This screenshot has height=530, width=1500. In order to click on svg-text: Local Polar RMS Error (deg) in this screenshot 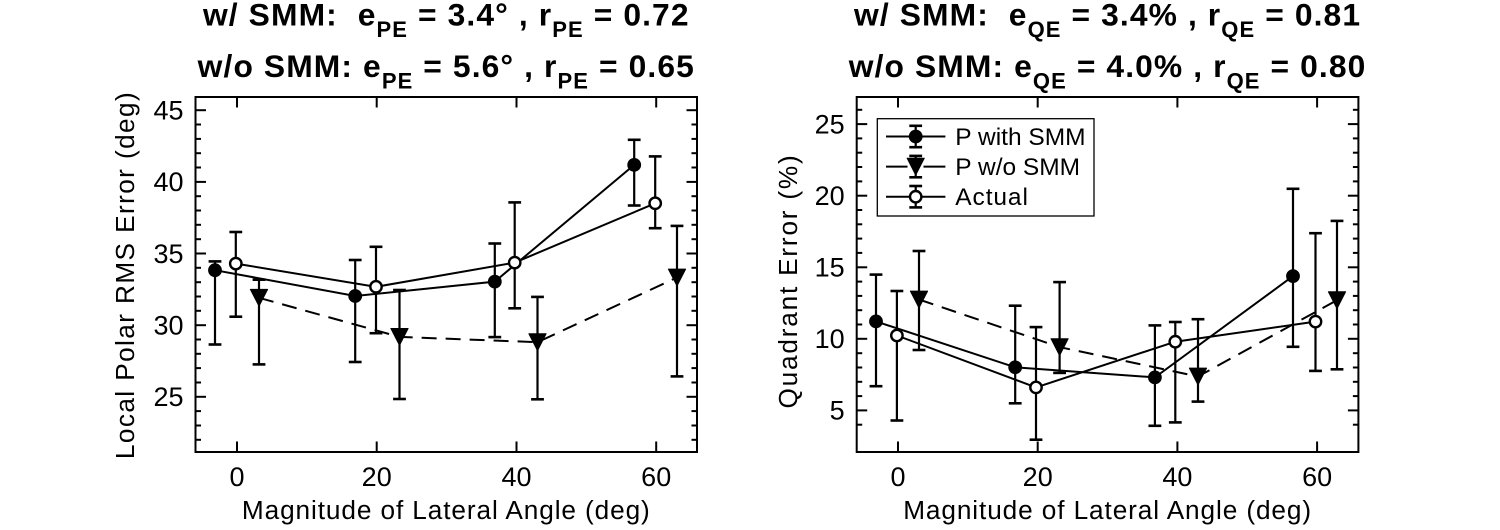, I will do `click(125, 275)`.